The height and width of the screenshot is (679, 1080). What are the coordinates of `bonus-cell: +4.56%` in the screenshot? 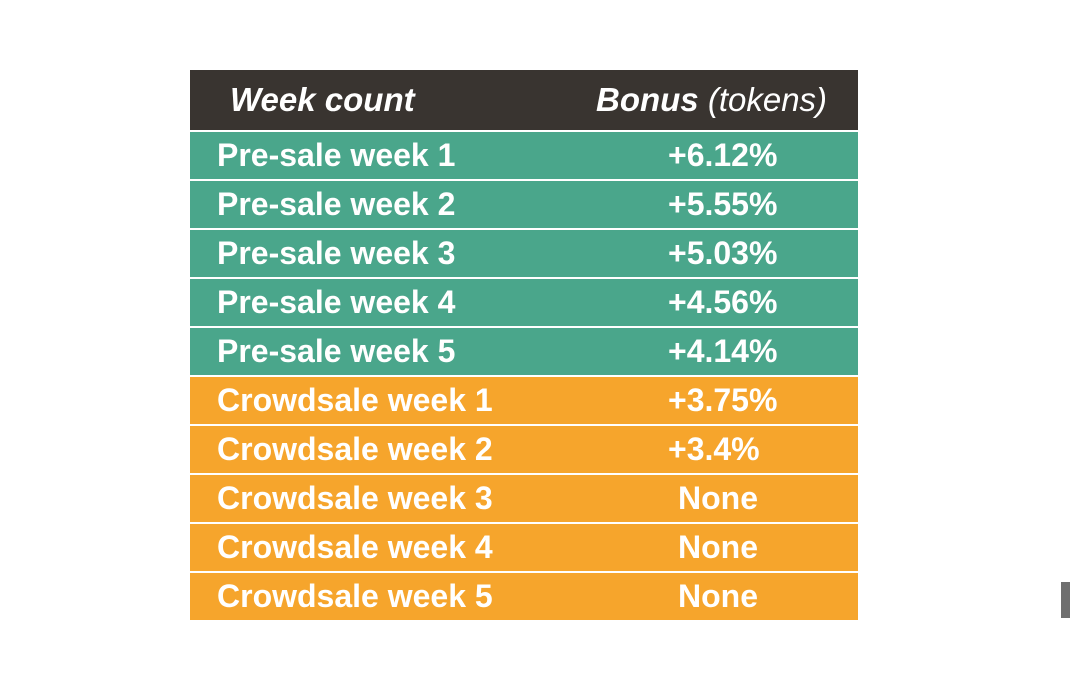 It's located at (710, 303).